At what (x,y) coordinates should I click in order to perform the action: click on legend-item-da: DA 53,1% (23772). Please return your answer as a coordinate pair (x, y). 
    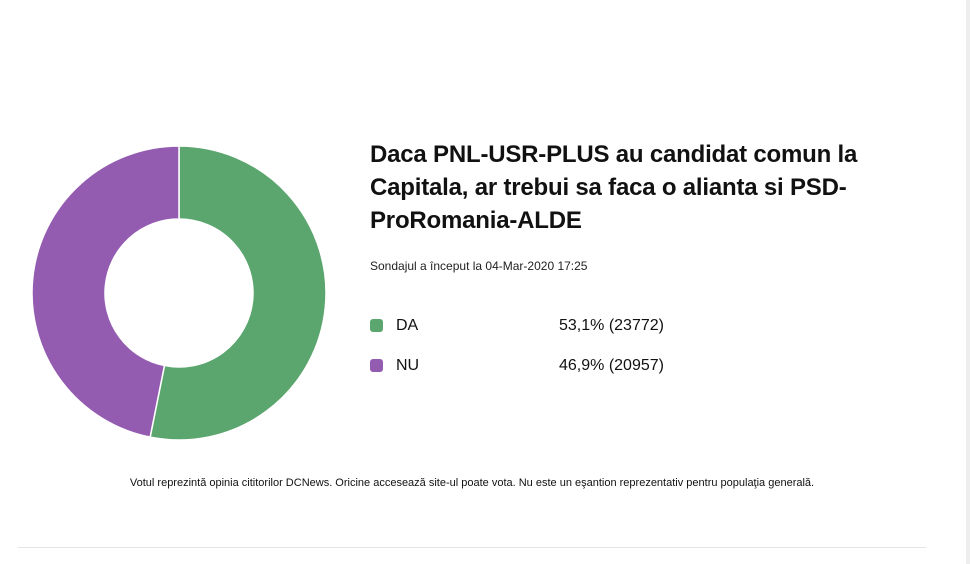
    Looking at the image, I should click on (540, 334).